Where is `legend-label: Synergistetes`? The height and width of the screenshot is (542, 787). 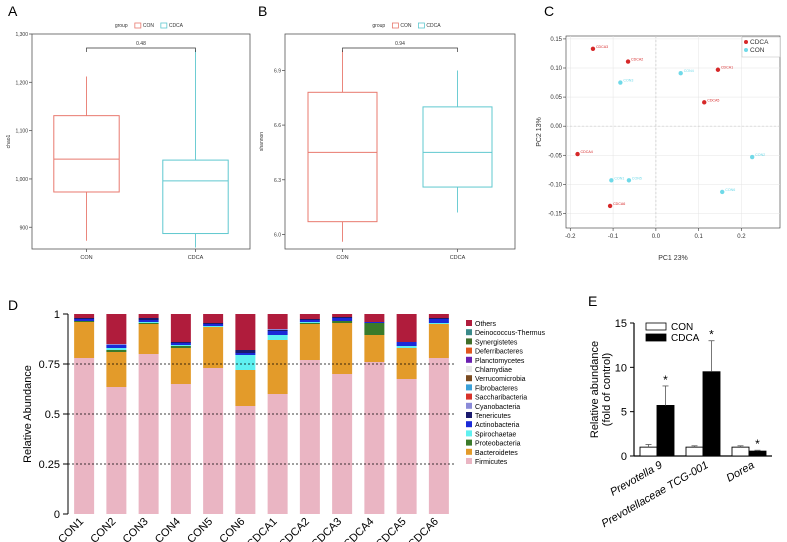
legend-label: Synergistetes is located at coordinates (496, 342).